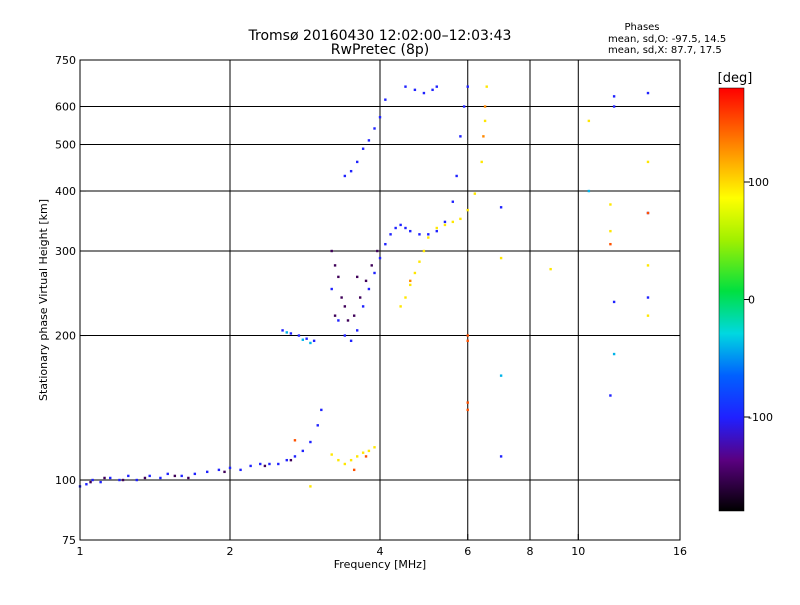 The height and width of the screenshot is (605, 800). Describe the element at coordinates (760, 417) in the screenshot. I see `colorbar-tick-label: -100` at that location.